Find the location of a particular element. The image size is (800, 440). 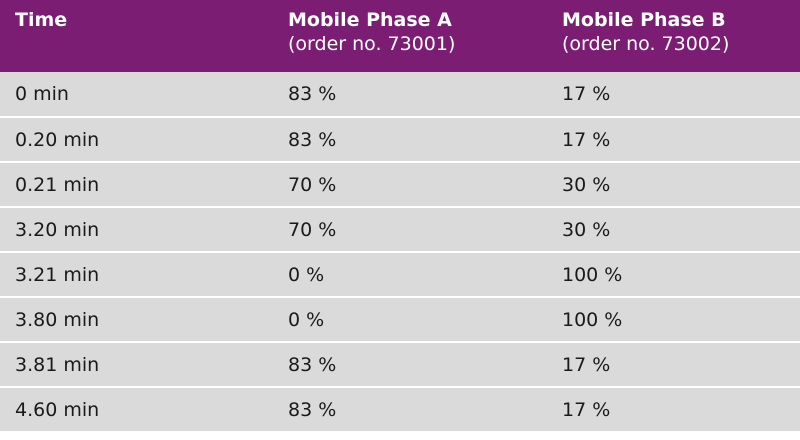

table-row: 0.21 min 70 % 30 % is located at coordinates (400, 184).